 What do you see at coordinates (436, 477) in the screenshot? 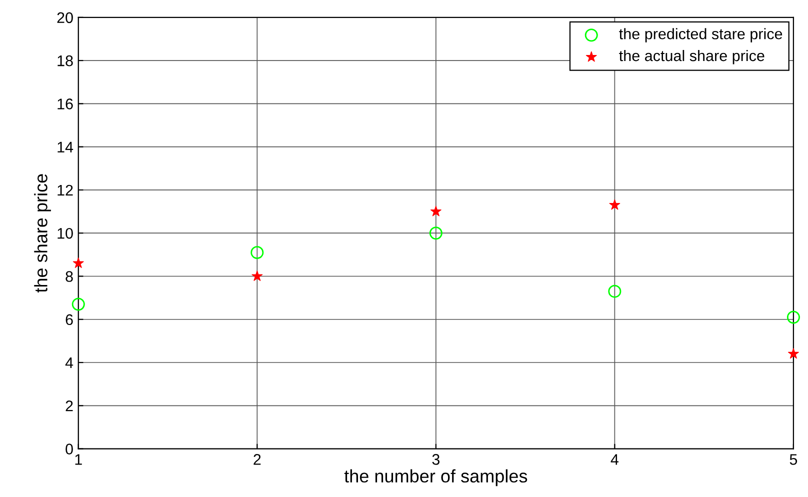
I see `x-axis-title: the number of samples` at bounding box center [436, 477].